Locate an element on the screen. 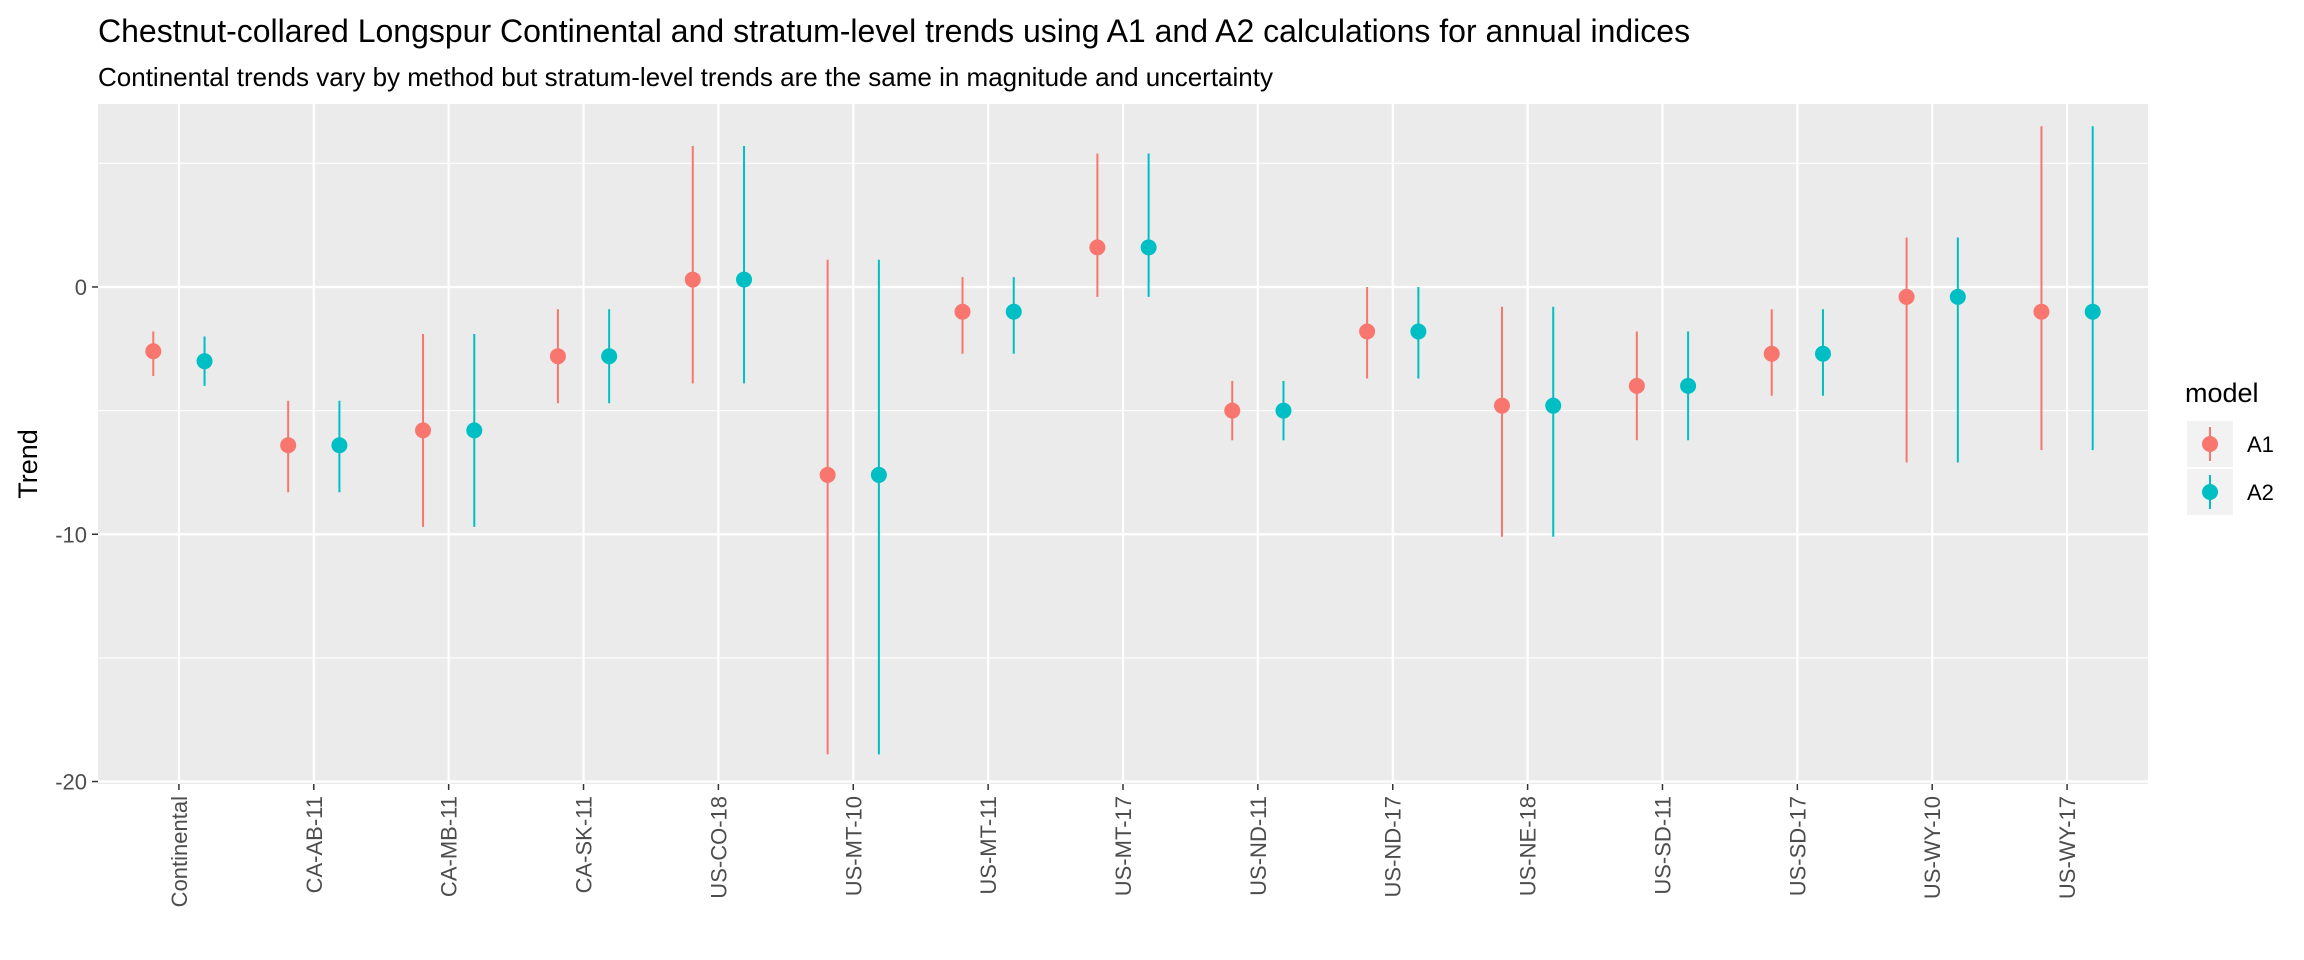  x-tick-label: US-SD-17 is located at coordinates (1797, 846).